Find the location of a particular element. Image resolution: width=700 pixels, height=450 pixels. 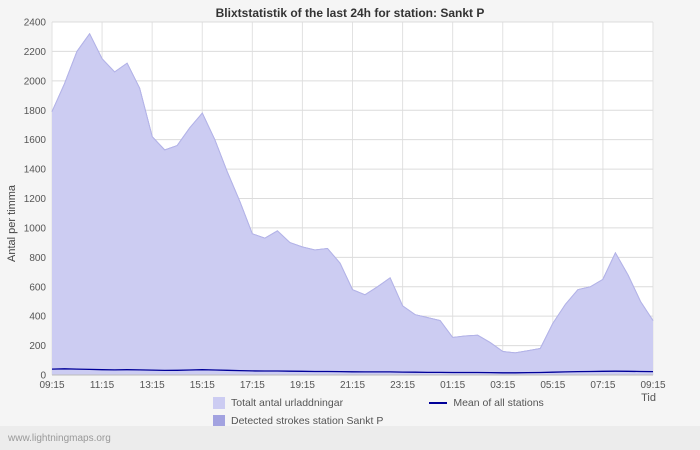

legend-item-total: Totalt antal urladdningar is located at coordinates (298, 402).